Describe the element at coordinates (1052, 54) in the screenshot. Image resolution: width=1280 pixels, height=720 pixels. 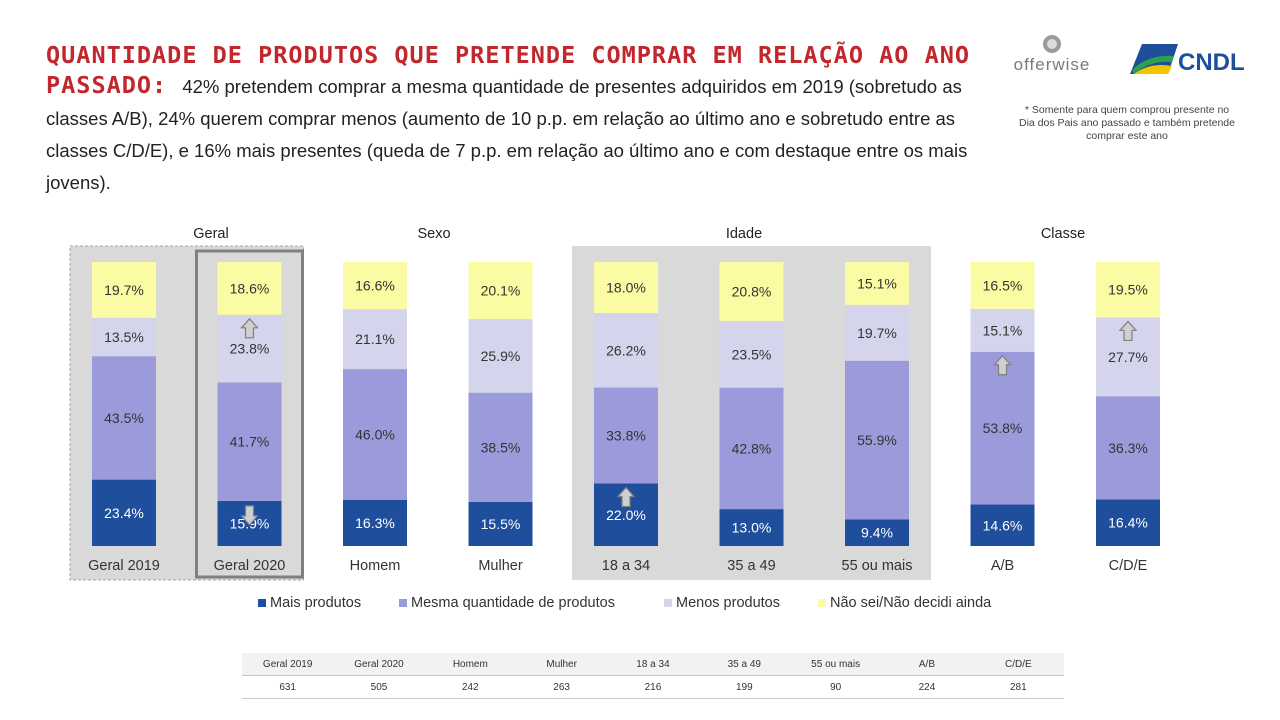
I see `offerwise-logo: offerwise` at that location.